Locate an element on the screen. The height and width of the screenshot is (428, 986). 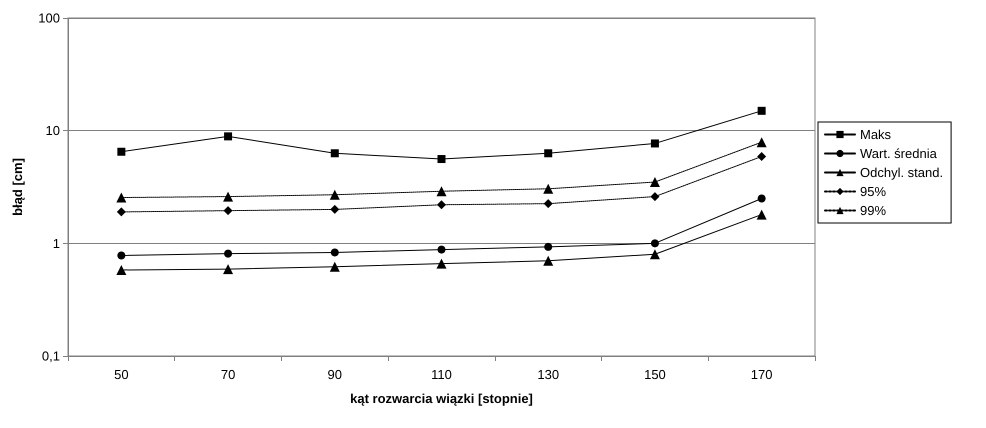
x-axis-title: kąt rozwarcia wiązki [stopnie] is located at coordinates (441, 398).